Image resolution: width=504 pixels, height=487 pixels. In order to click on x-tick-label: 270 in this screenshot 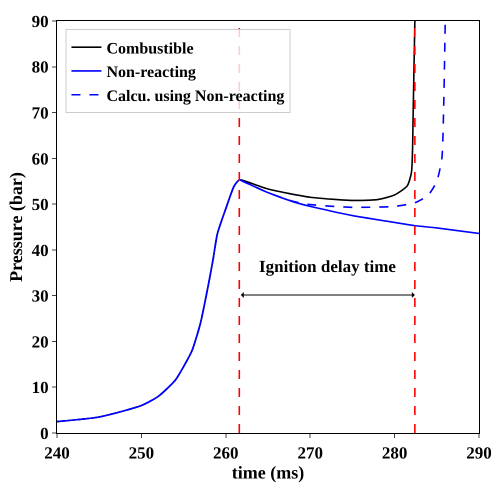, I will do `click(310, 452)`.